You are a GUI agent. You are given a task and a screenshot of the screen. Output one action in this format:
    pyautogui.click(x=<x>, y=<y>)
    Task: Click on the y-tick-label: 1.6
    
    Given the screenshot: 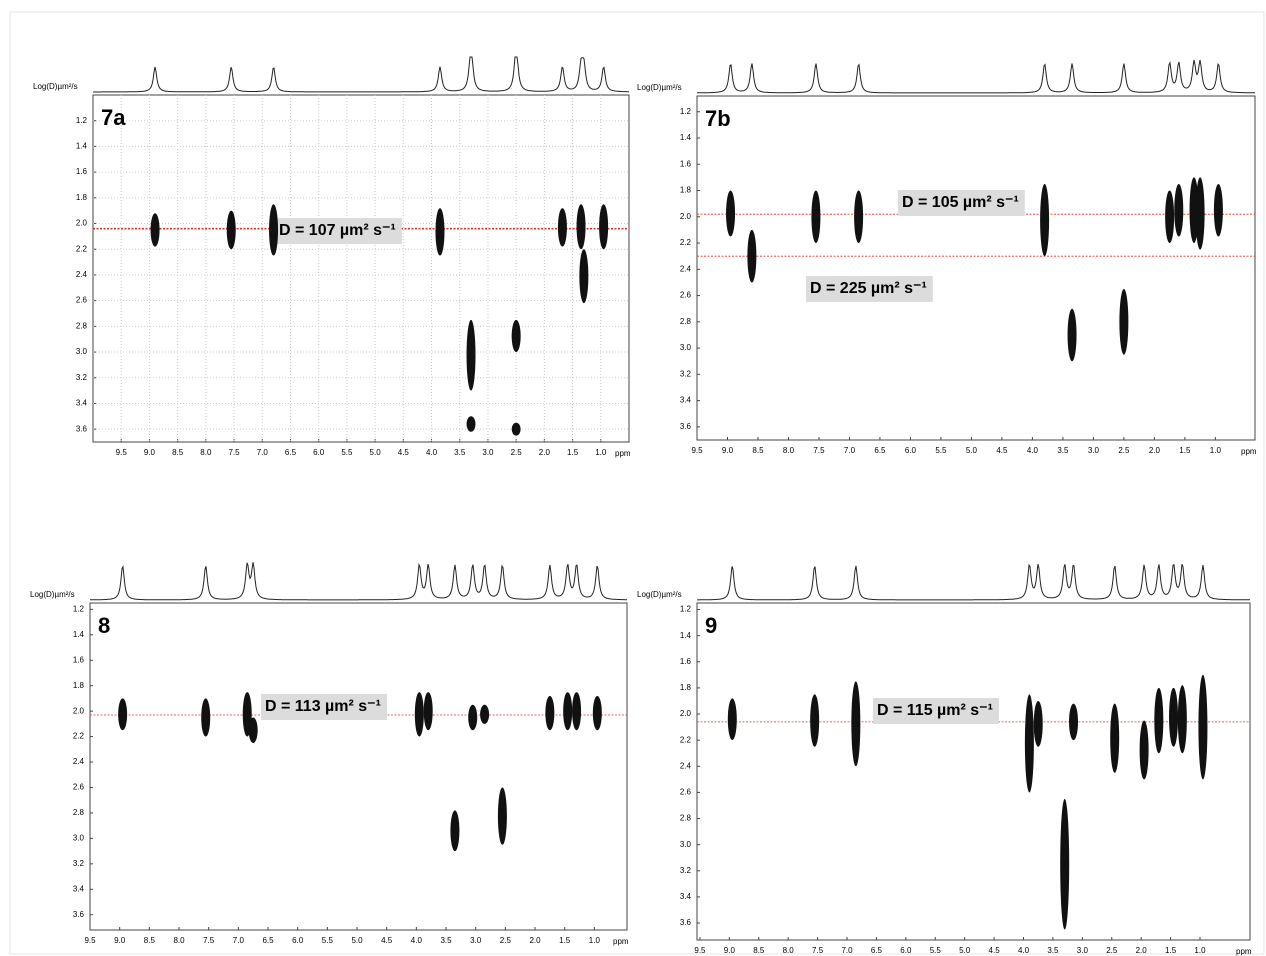 What is the action you would take?
    pyautogui.click(x=686, y=163)
    